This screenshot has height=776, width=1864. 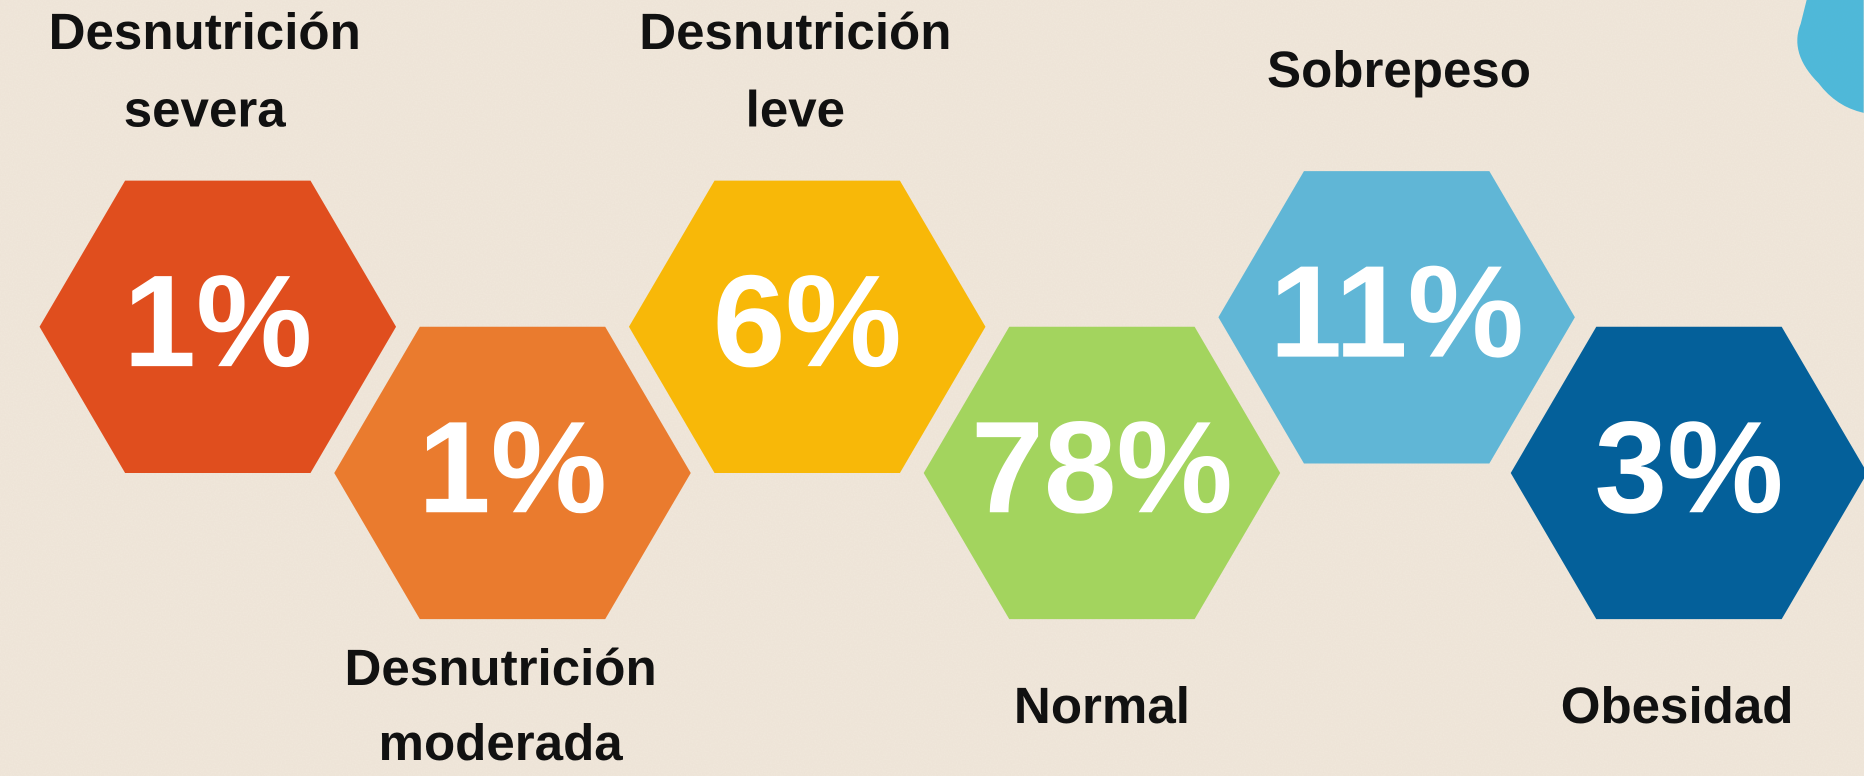 What do you see at coordinates (1399, 69) in the screenshot?
I see `category-label: Sobrepeso` at bounding box center [1399, 69].